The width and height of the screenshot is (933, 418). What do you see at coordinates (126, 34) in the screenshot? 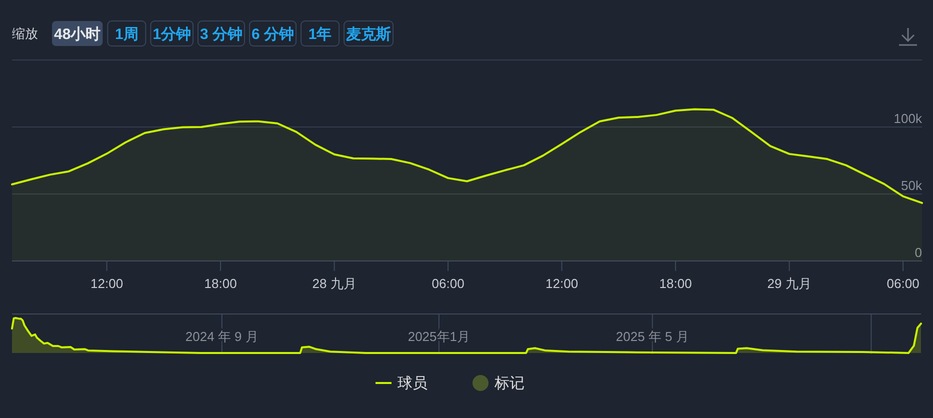
I see `text: 1周` at bounding box center [126, 34].